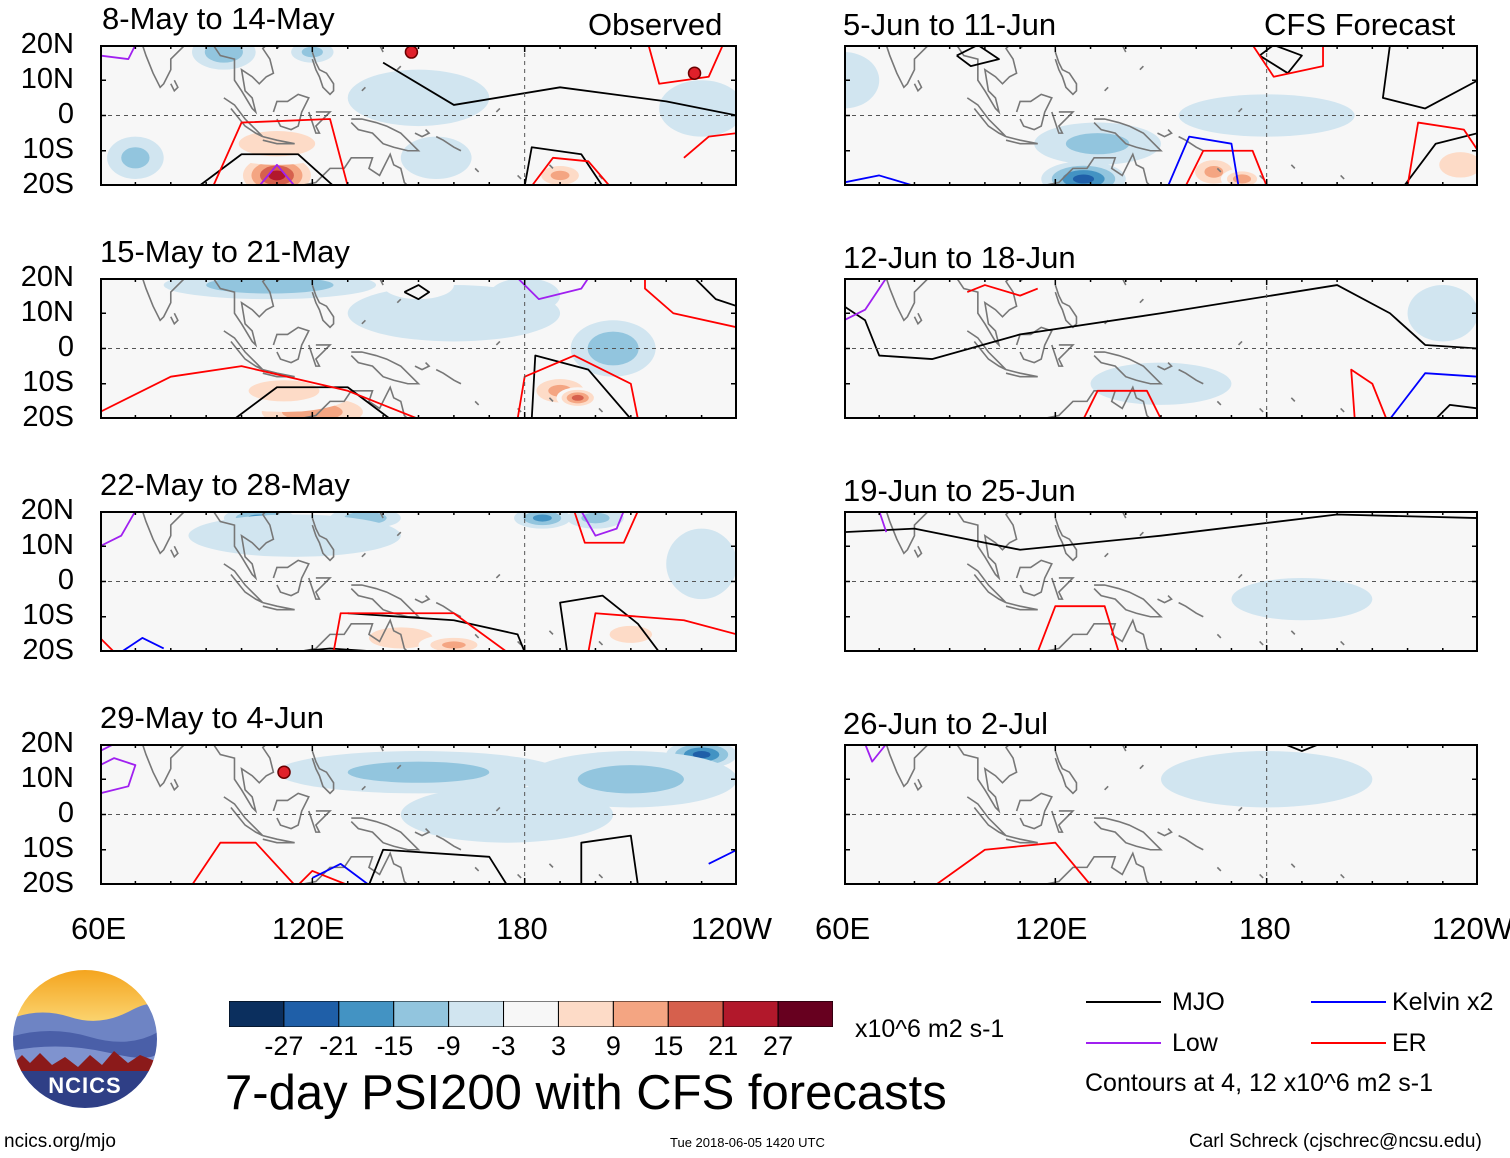 The image size is (1510, 1158). I want to click on x-tick-60e-right: 60E, so click(843, 928).